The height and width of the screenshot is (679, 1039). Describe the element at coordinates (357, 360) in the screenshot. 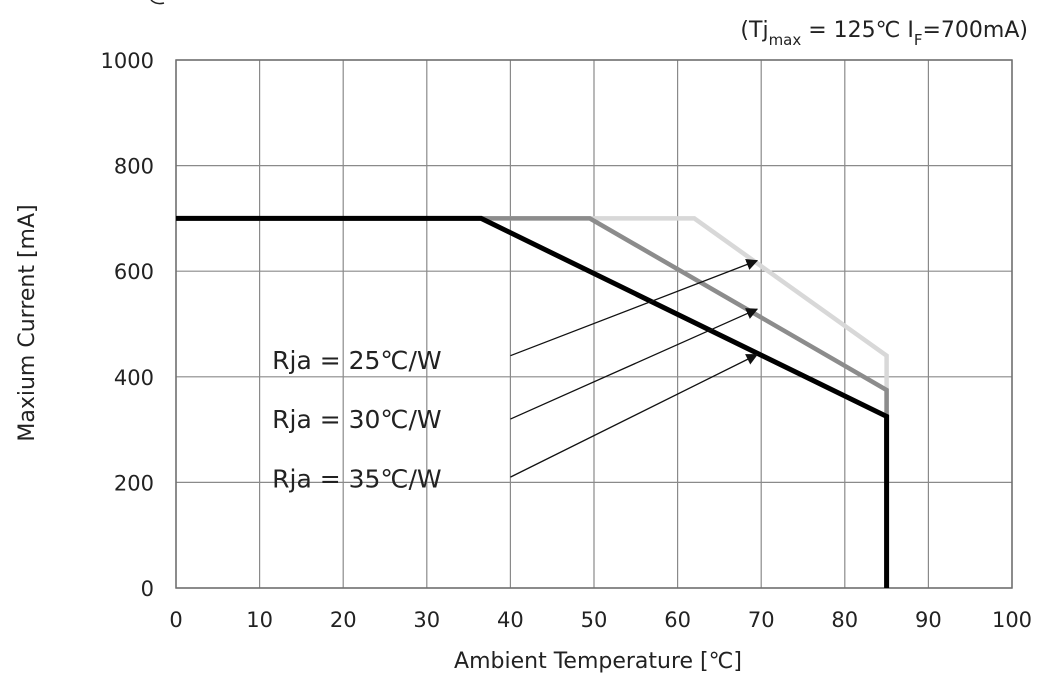

I see `annotation-label-1: Rja = 25℃/W` at that location.